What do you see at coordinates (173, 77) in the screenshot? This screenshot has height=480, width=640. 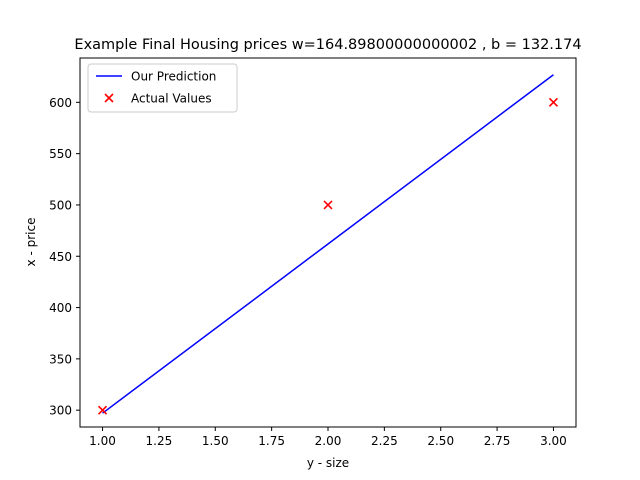 I see `legend-label: Our Prediction` at bounding box center [173, 77].